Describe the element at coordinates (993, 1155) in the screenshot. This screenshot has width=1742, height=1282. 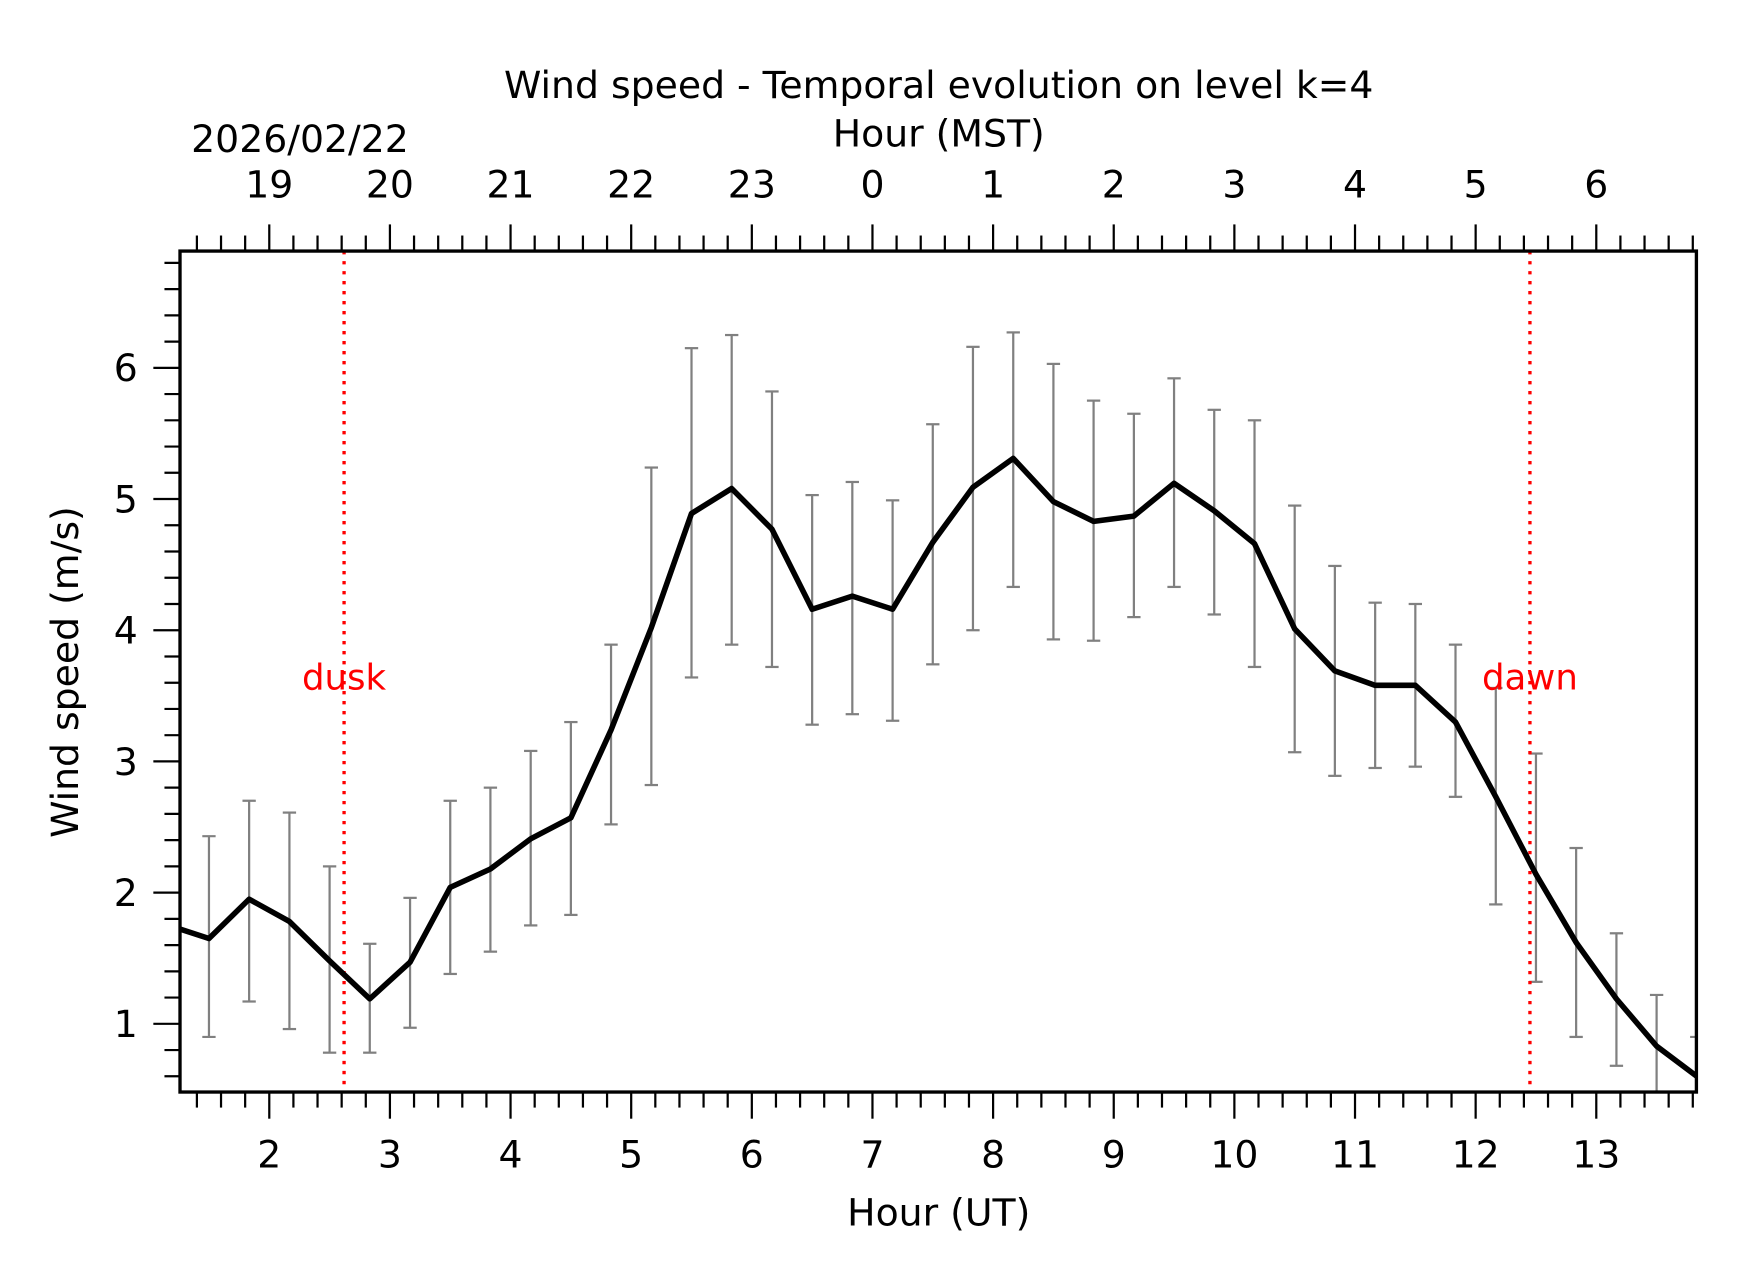
I see `x-tick-label: 8` at that location.